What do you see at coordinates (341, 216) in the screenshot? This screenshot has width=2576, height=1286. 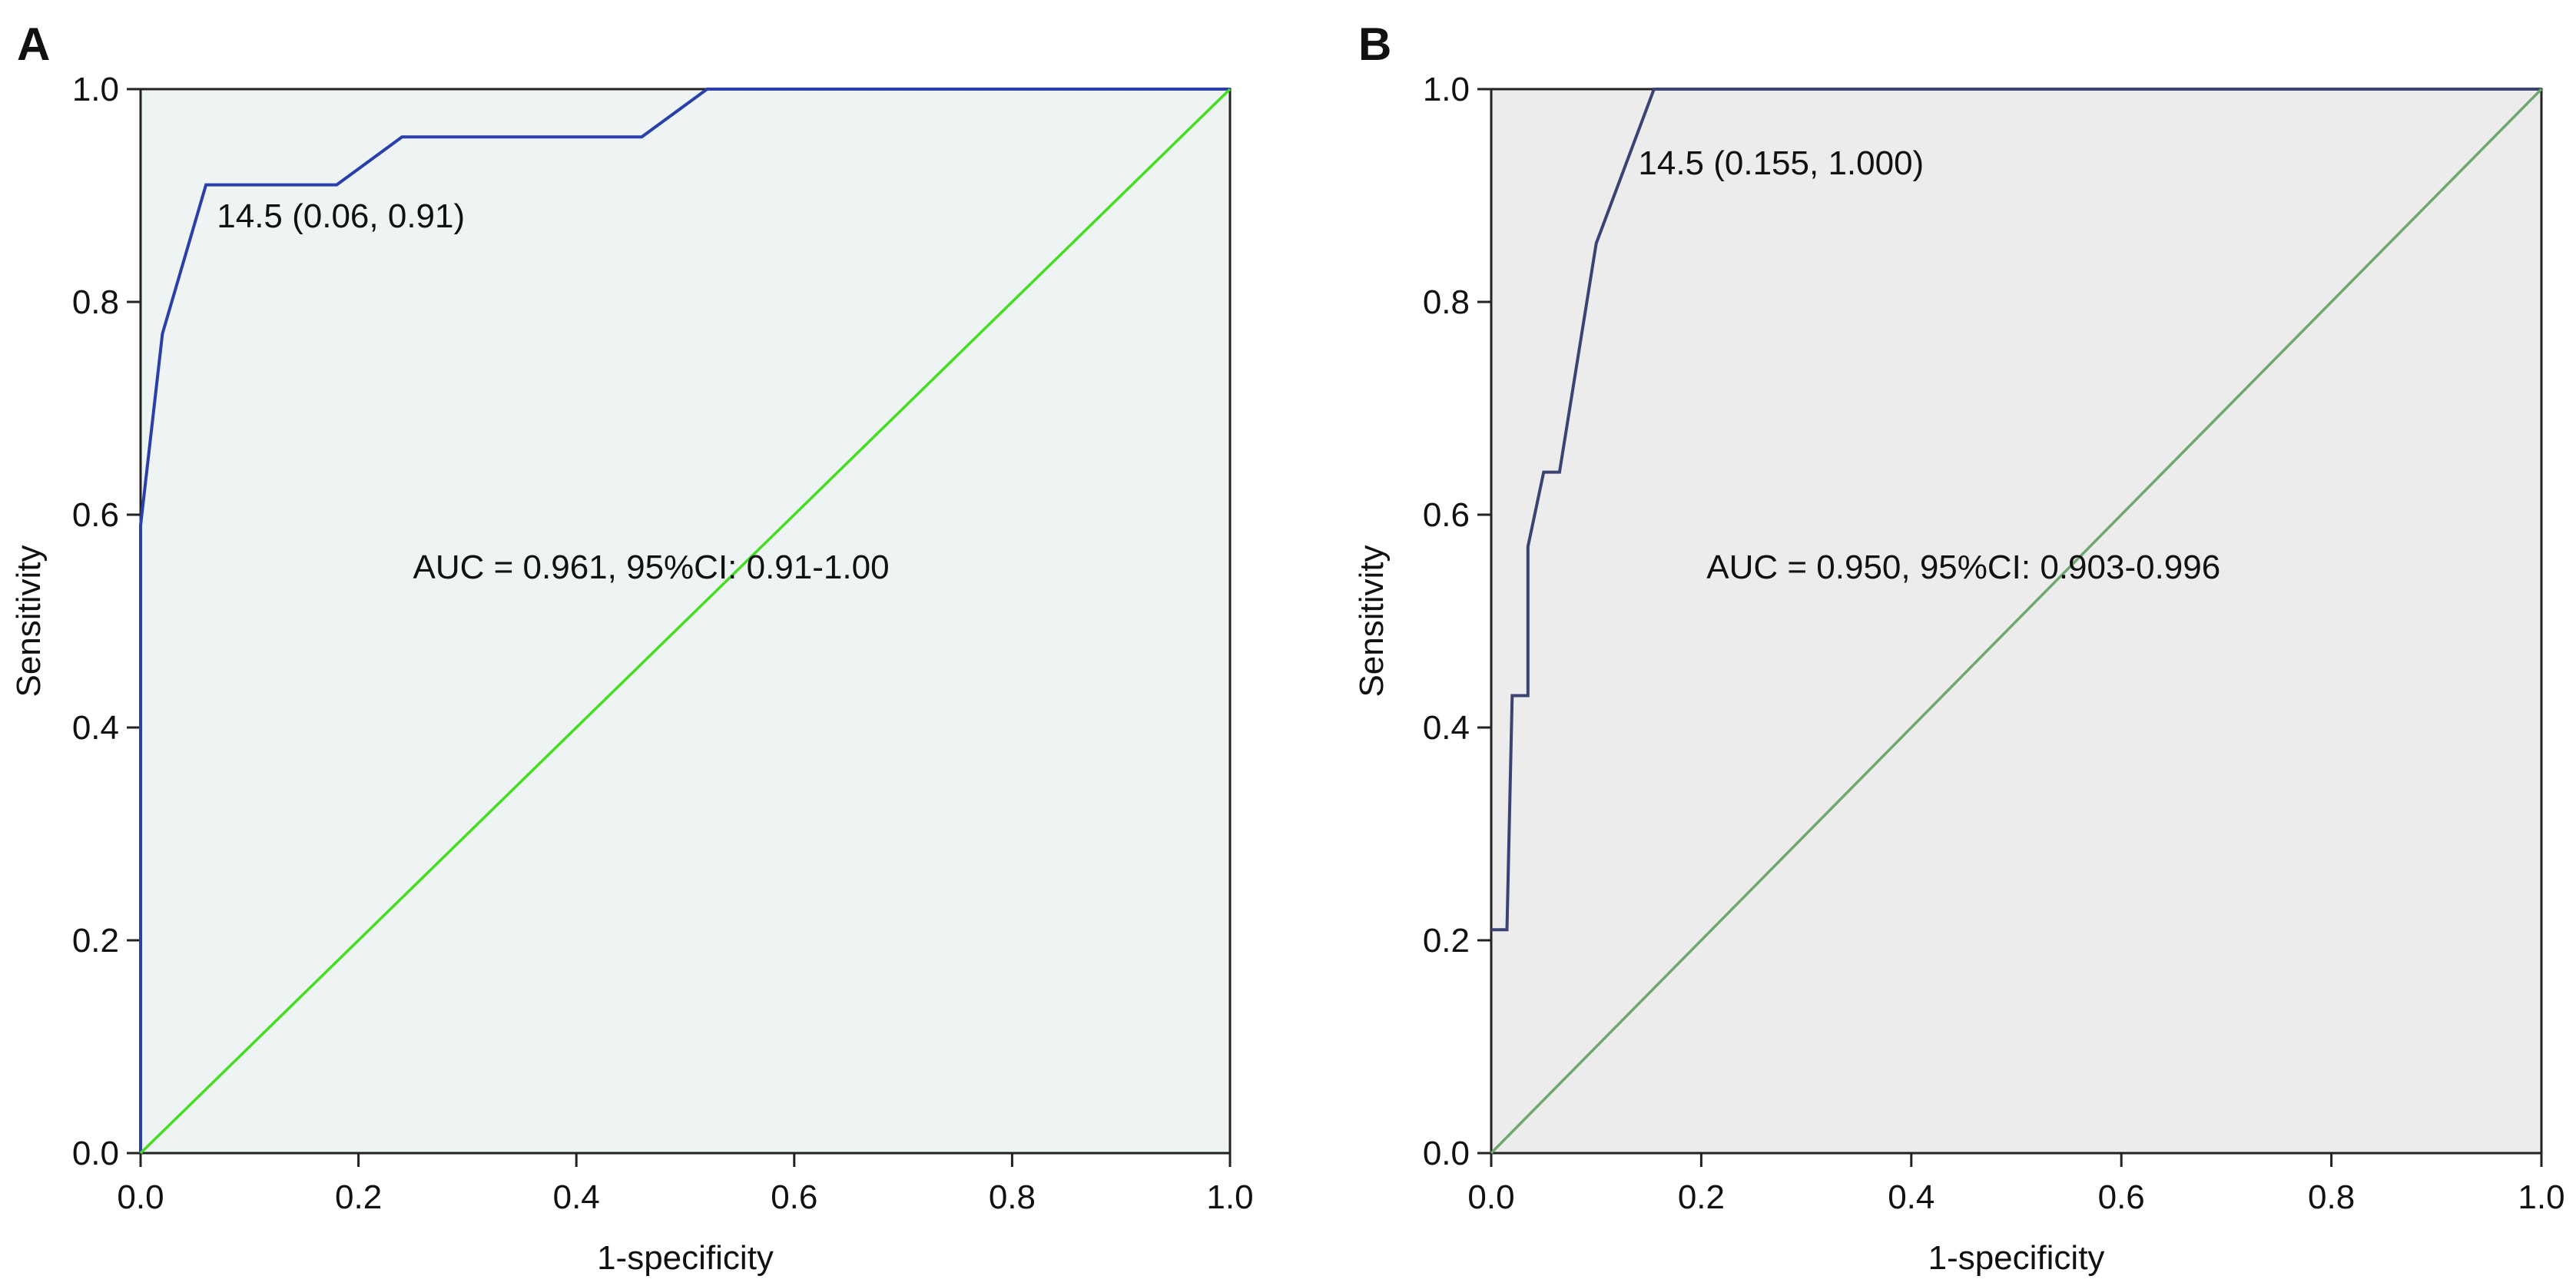 I see `cutoff-annotation: 14.5 (0.06, 0.91)` at bounding box center [341, 216].